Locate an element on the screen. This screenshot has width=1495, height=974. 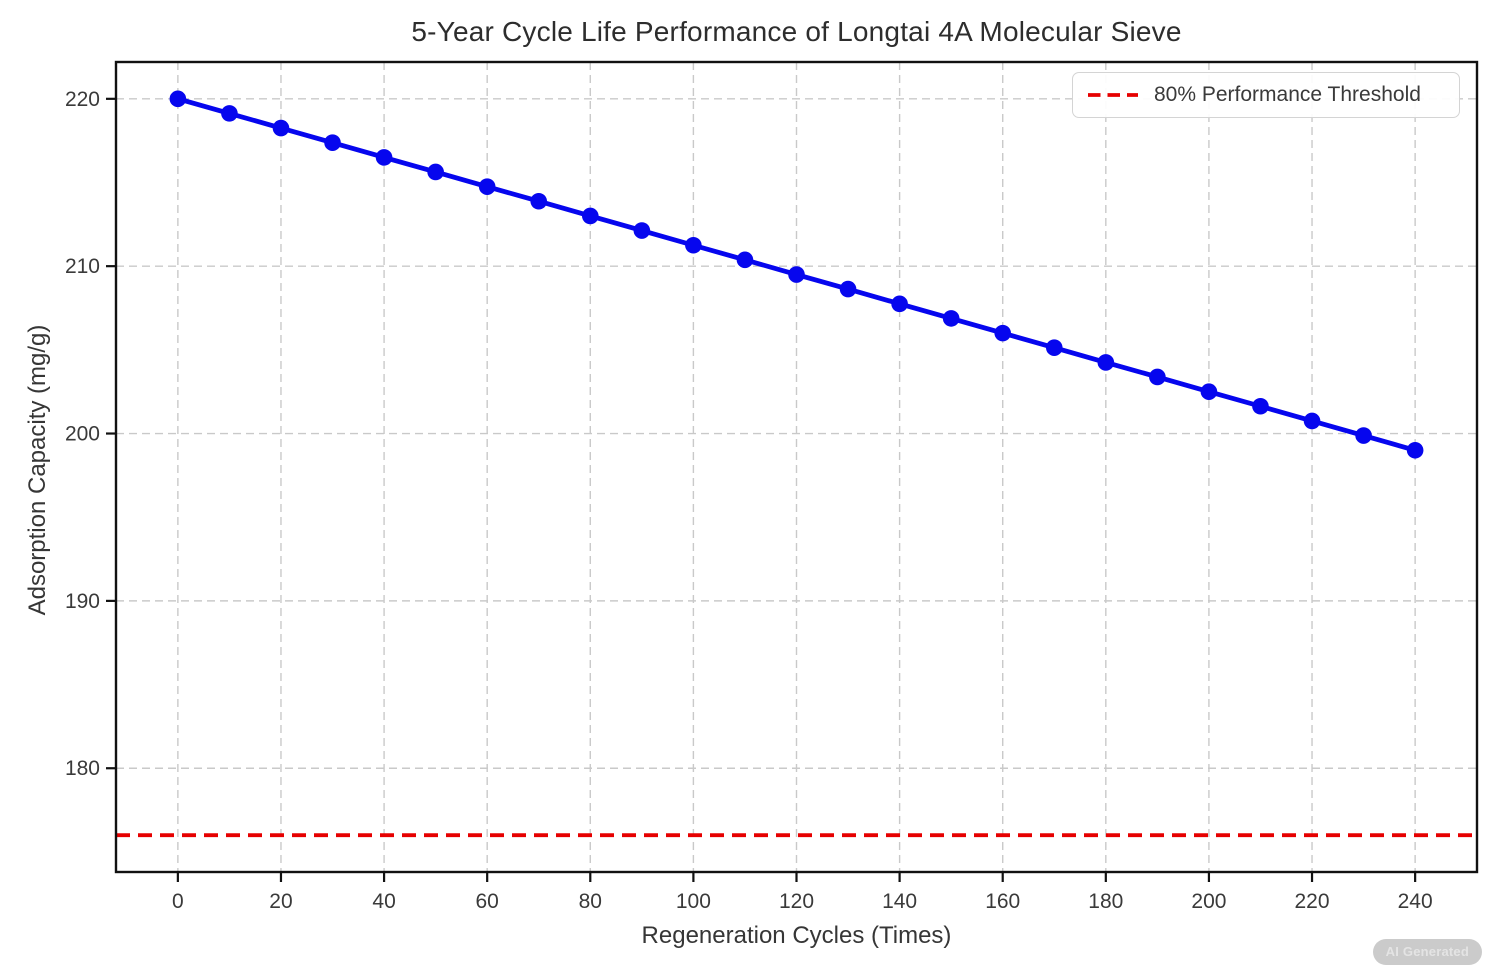
y-axis-label: Adsorption Capacity (mg/g) is located at coordinates (37, 470).